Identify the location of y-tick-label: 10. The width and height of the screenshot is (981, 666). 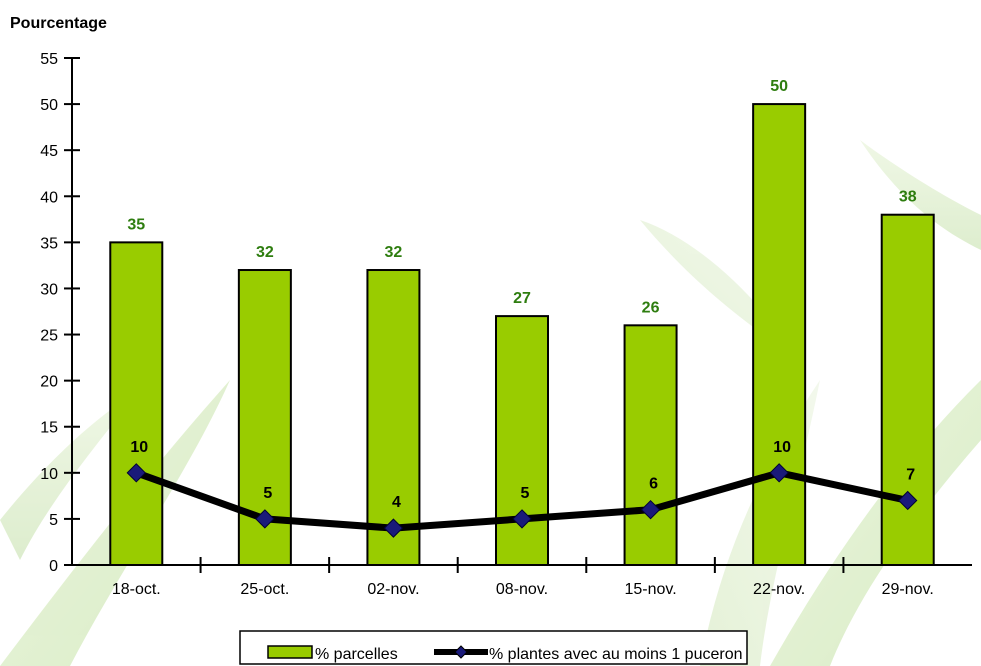
(49, 474).